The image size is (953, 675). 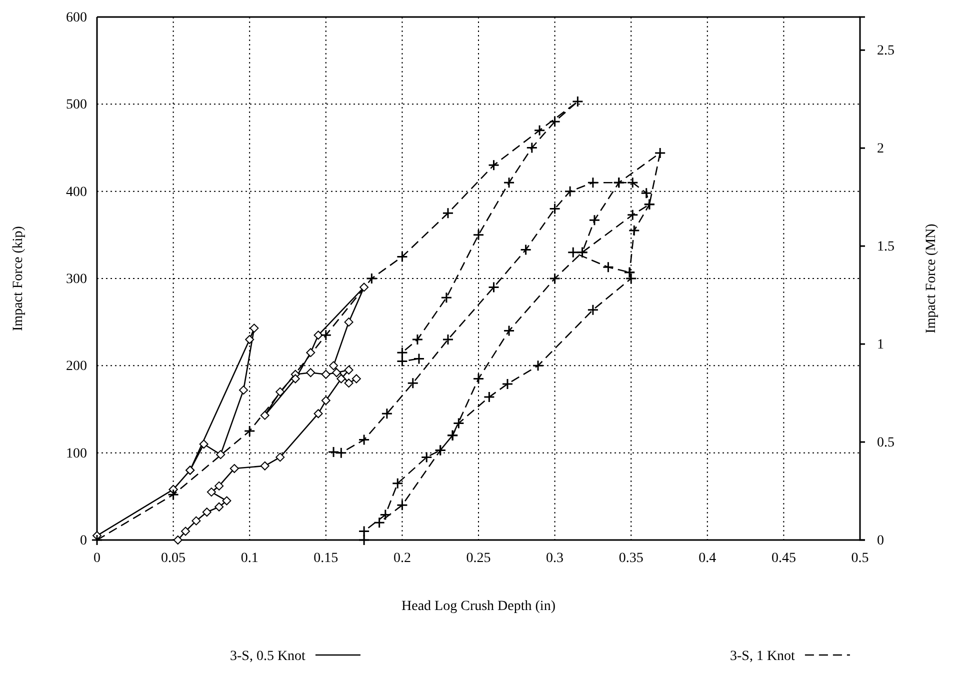 I want to click on x-tick-label: 0.05, so click(x=173, y=558).